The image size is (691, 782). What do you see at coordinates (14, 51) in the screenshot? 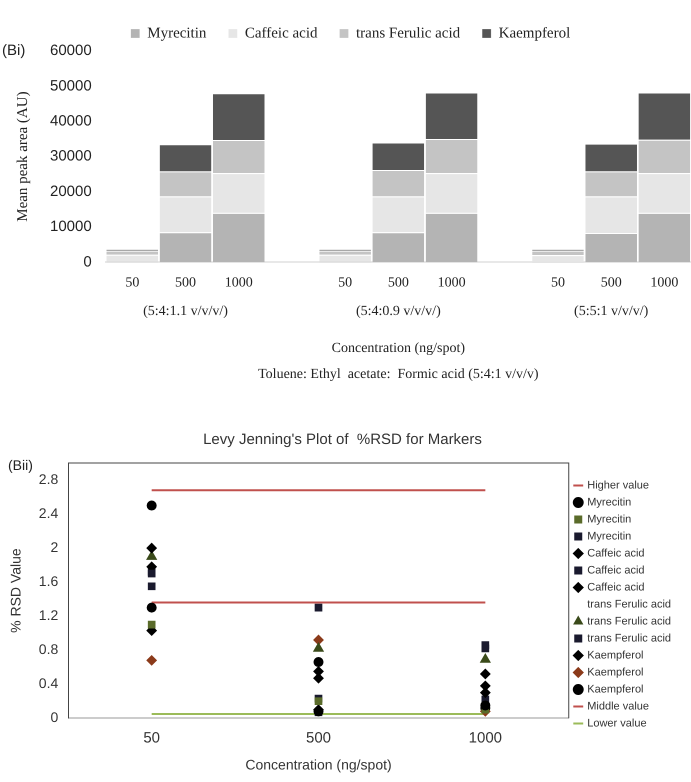
I see `text: (Bi)` at bounding box center [14, 51].